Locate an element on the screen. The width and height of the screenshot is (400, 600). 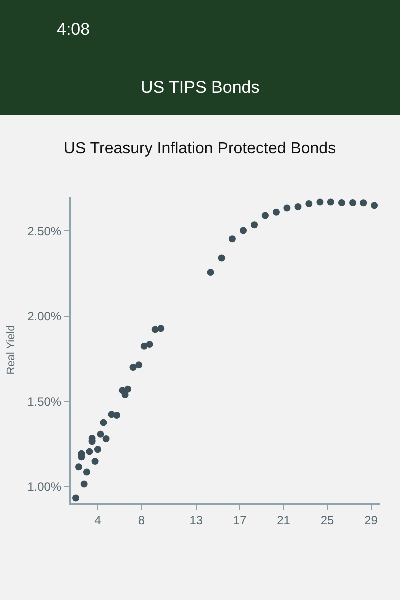
x-tick-label: 29 is located at coordinates (371, 520).